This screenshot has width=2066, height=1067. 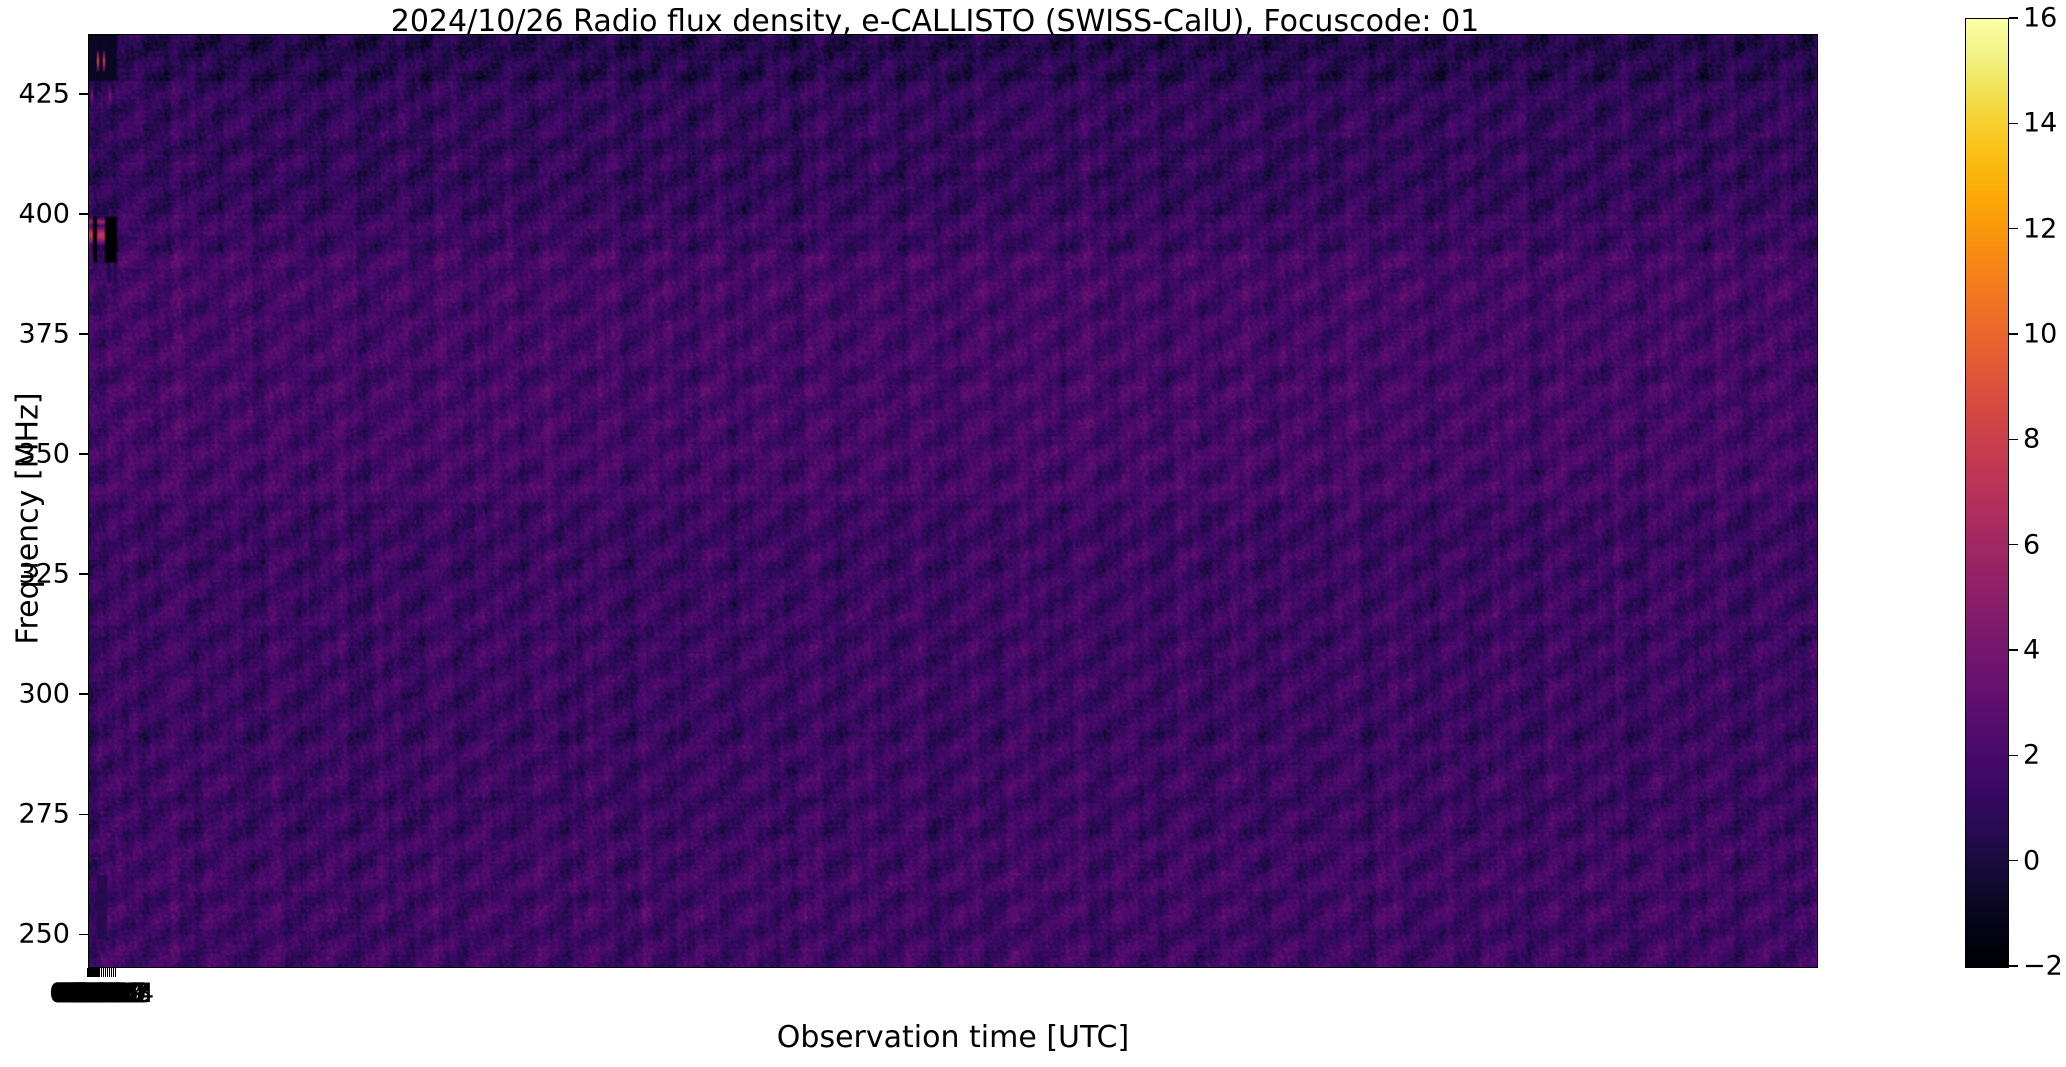 I want to click on x-tick-label: 09:14, so click(x=115, y=993).